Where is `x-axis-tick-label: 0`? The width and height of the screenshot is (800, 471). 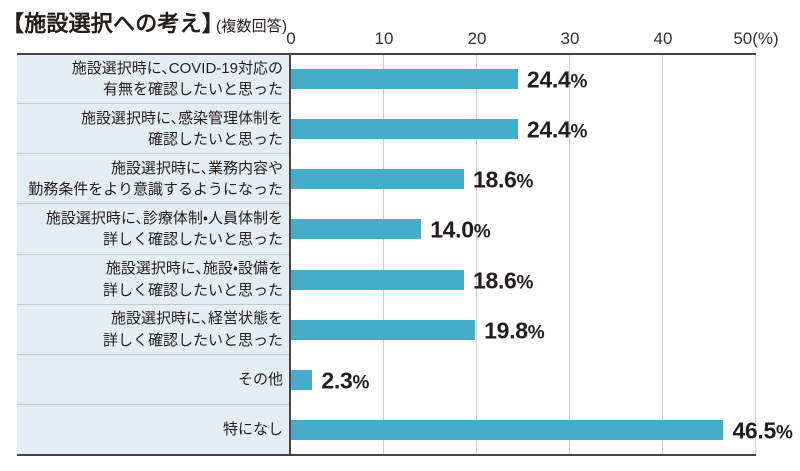 x-axis-tick-label: 0 is located at coordinates (291, 38).